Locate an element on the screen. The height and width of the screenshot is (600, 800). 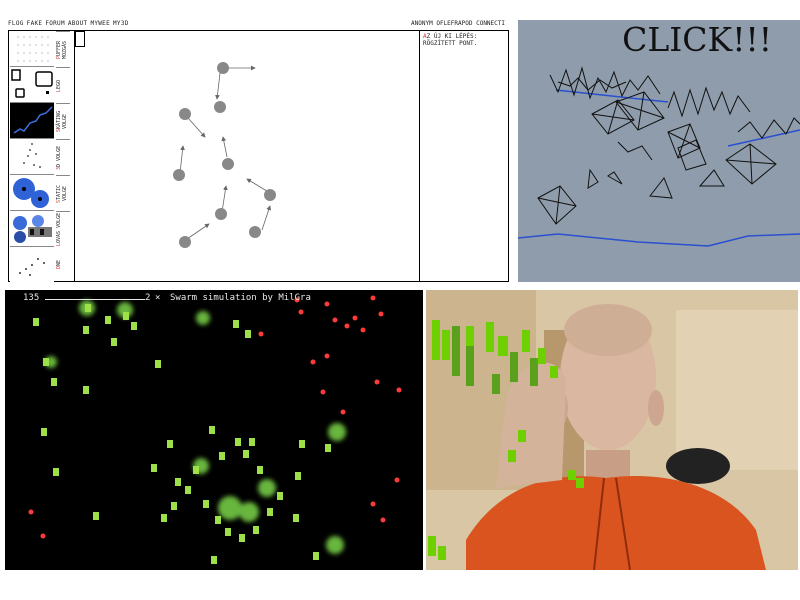
sidebar-label-skating: SKÁTING VOLGE is located at coordinates (63, 121).